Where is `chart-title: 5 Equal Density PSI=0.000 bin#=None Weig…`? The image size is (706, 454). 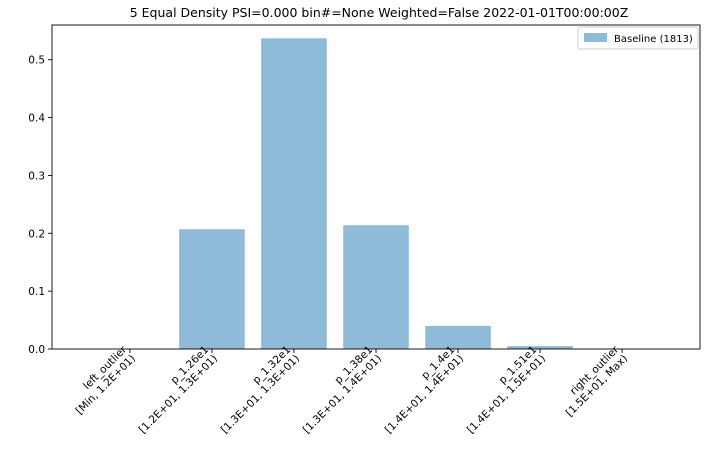
chart-title: 5 Equal Density PSI=0.000 bin#=None Weig… is located at coordinates (379, 12).